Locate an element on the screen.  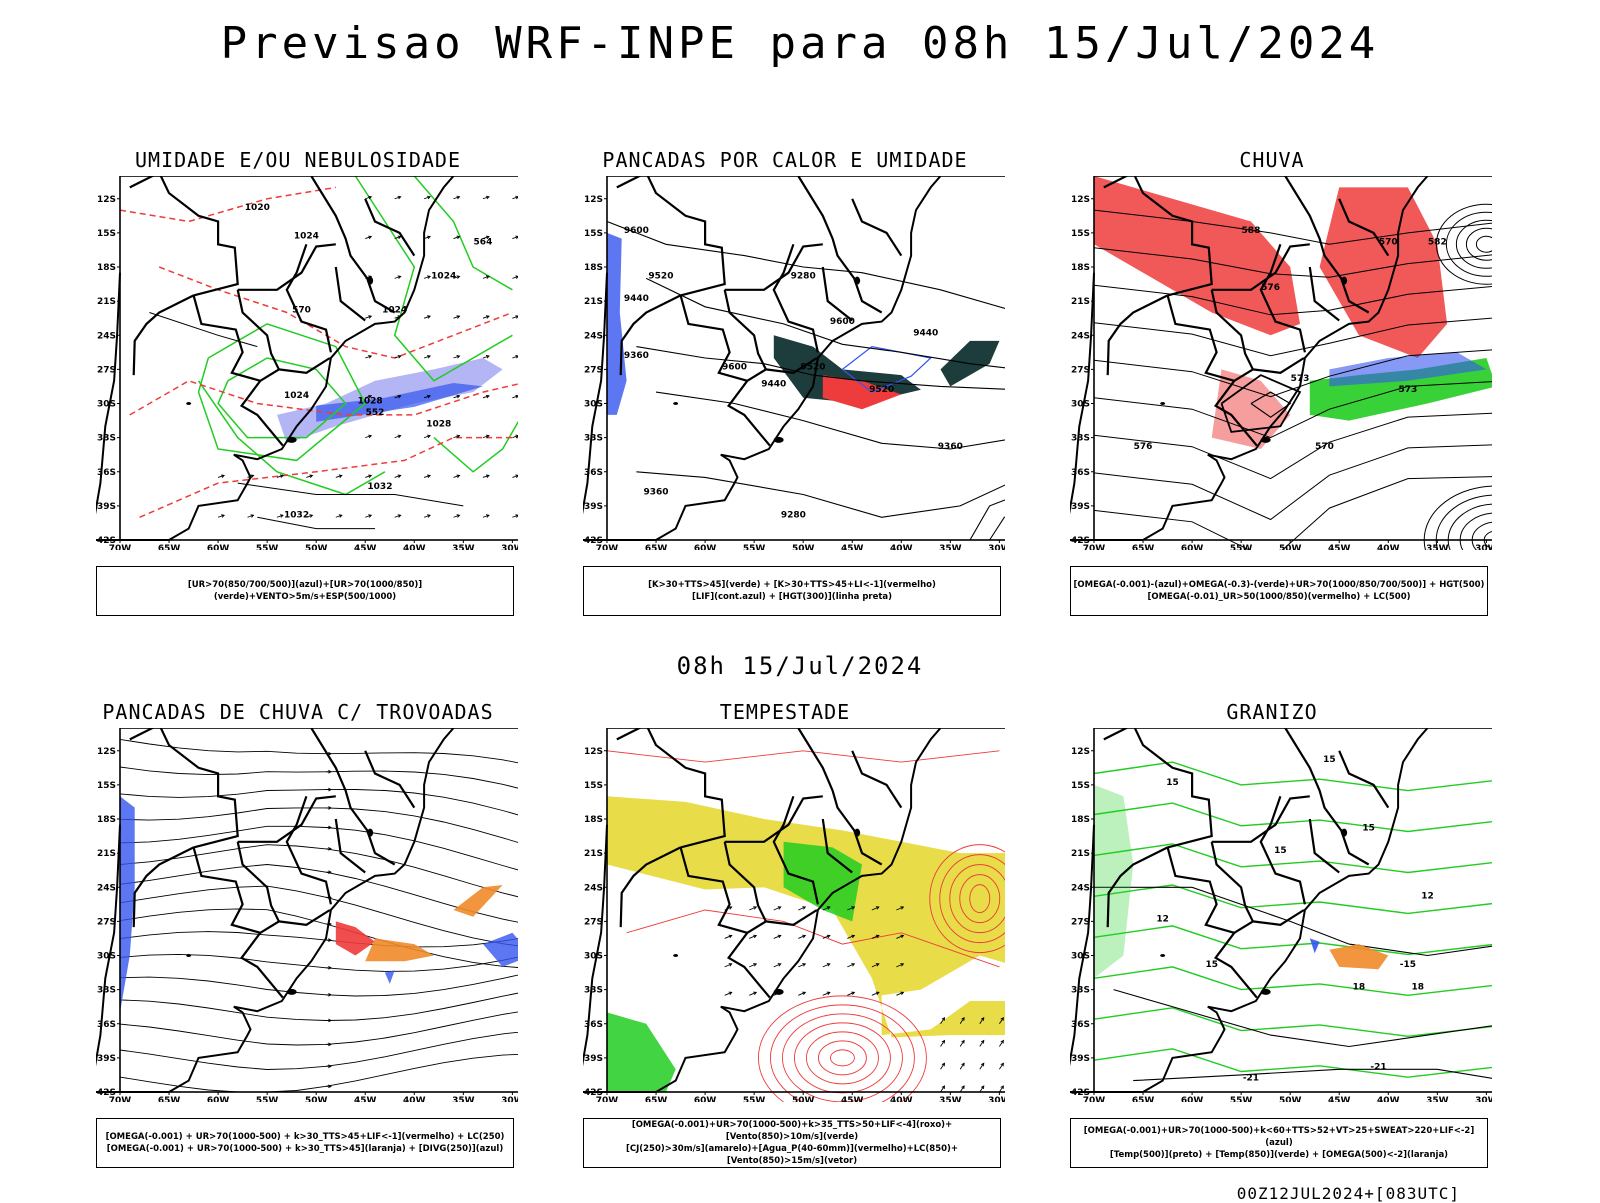
panel-title: PANCADAS DE CHUVA C/ TROVOADAS is located at coordinates (298, 712).